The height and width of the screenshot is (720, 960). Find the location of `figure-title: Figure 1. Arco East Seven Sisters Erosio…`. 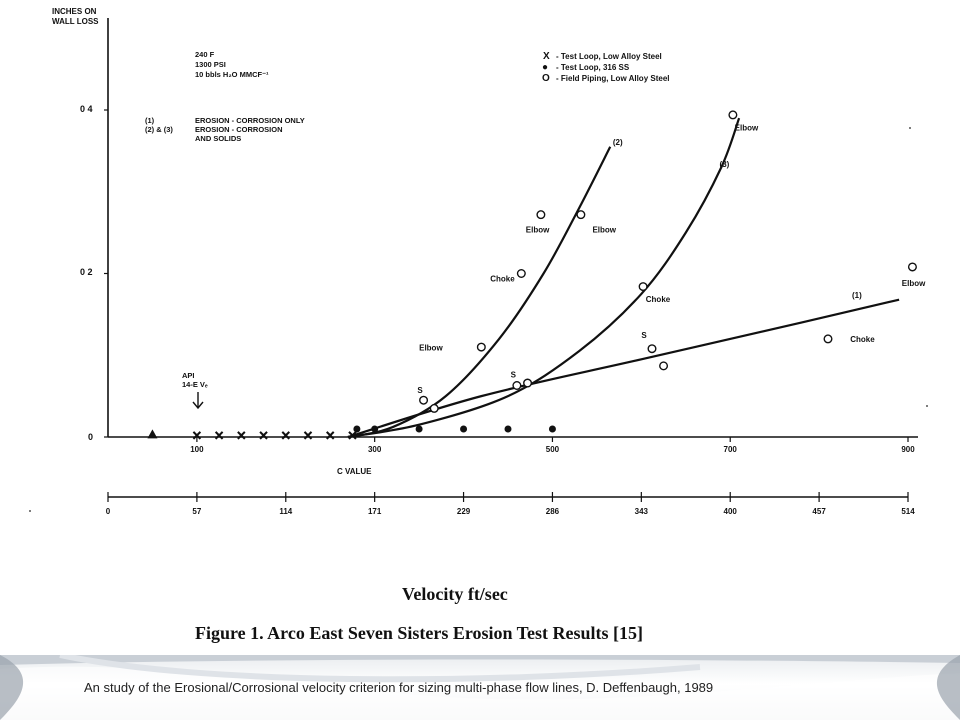

figure-title: Figure 1. Arco East Seven Sisters Erosio… is located at coordinates (419, 633).